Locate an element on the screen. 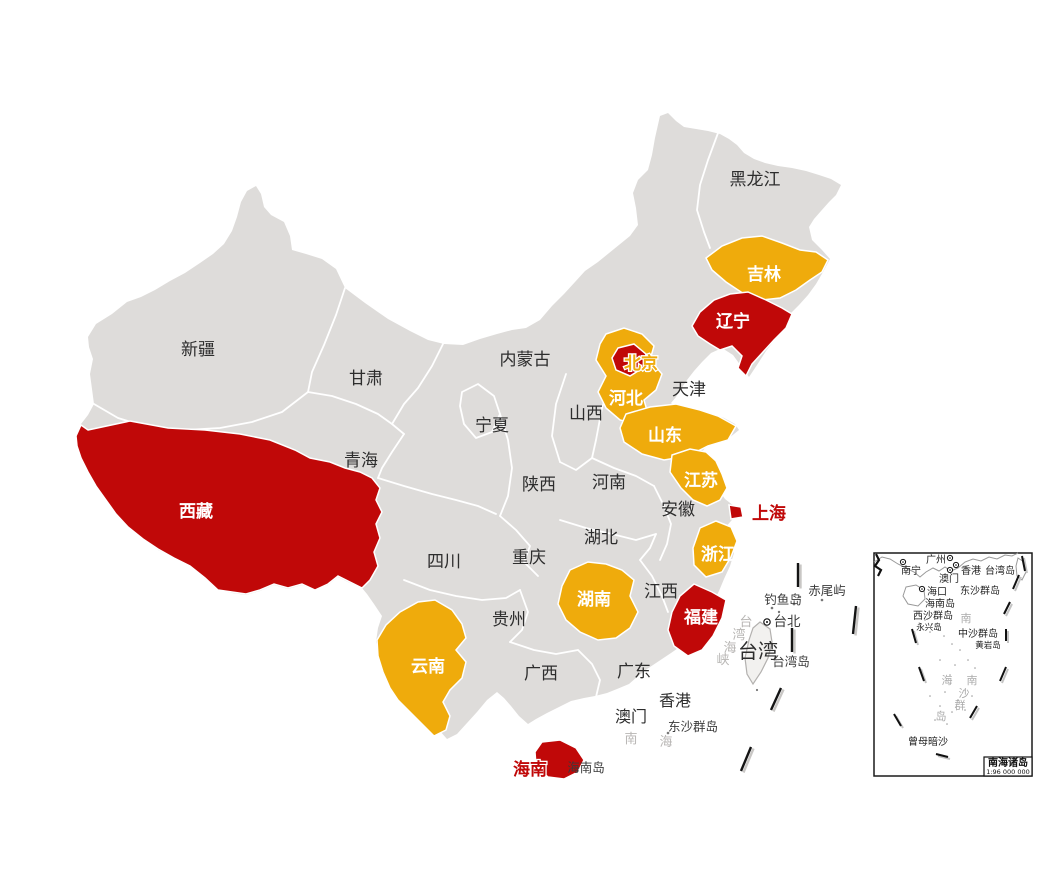 The height and width of the screenshot is (879, 1048). inset-label-hongkong: 香港 is located at coordinates (971, 571).